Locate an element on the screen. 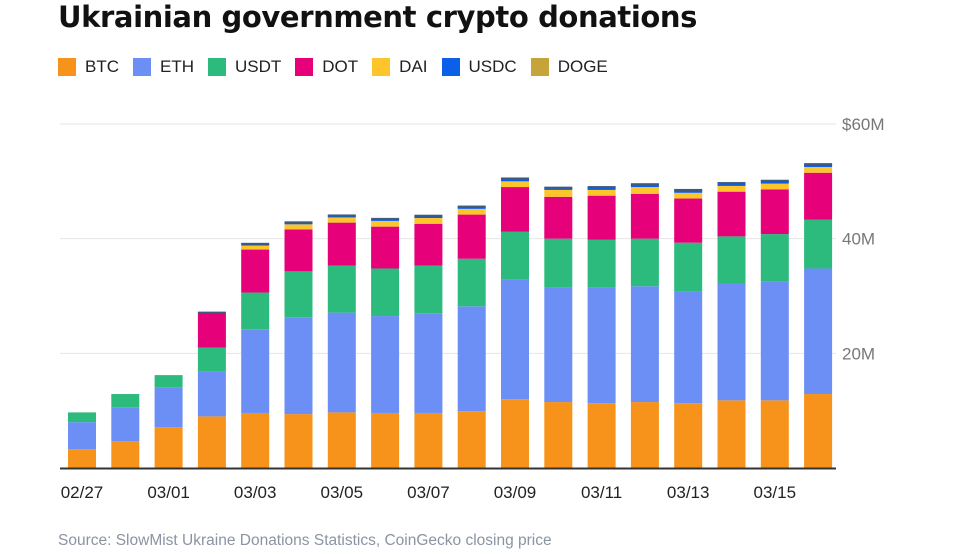  legend-item-dai: DAI is located at coordinates (400, 67).